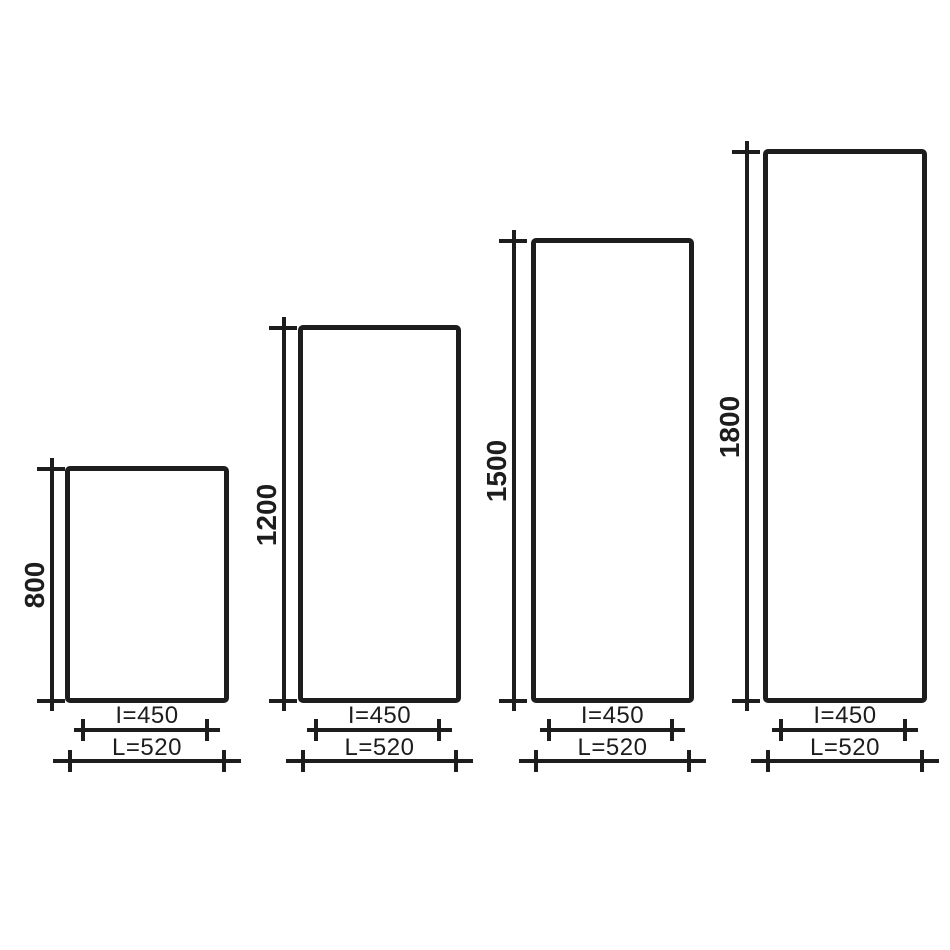 The height and width of the screenshot is (950, 950). What do you see at coordinates (266, 514) in the screenshot?
I see `height-dim-label: 1200` at bounding box center [266, 514].